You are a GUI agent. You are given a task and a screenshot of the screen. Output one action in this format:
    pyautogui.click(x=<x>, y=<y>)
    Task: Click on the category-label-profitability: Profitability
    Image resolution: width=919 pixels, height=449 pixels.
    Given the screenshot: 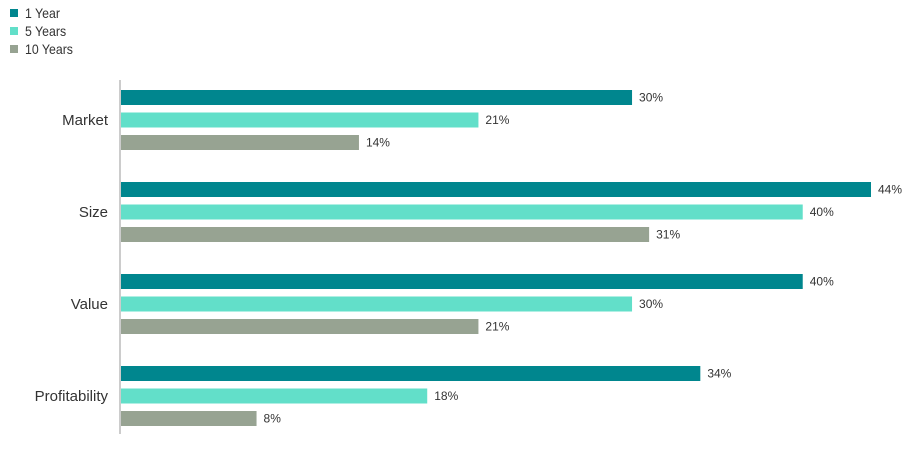 What is the action you would take?
    pyautogui.click(x=72, y=396)
    